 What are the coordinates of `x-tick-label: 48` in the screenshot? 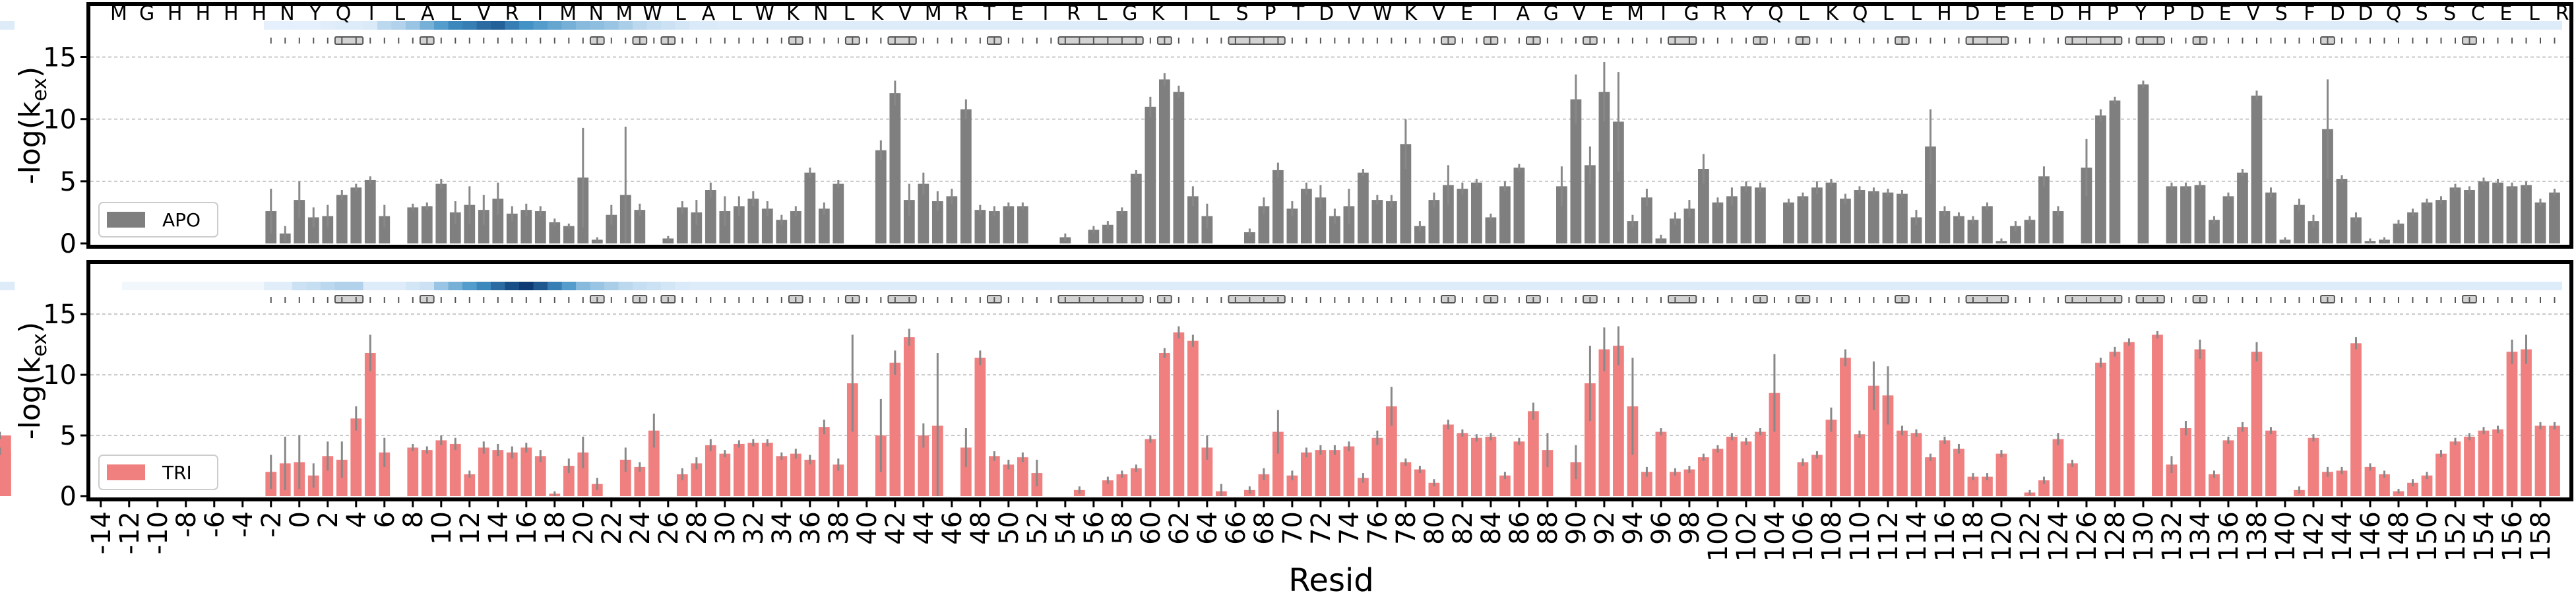 It's located at (981, 528).